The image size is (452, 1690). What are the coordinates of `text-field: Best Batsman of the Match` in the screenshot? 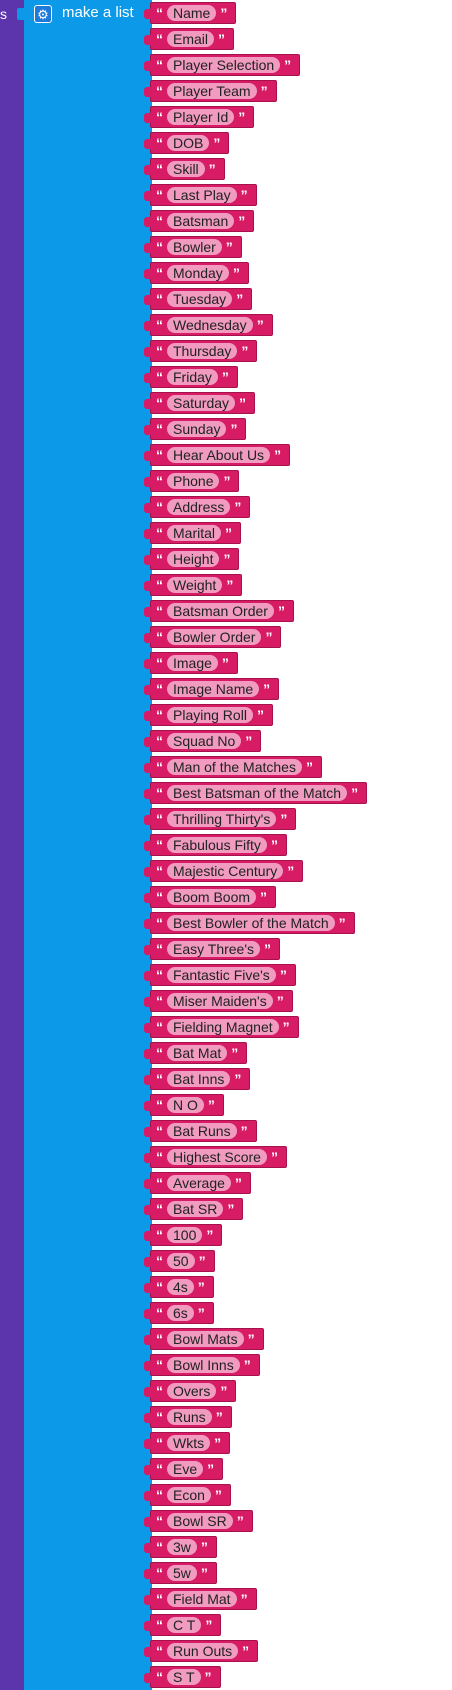 It's located at (257, 793).